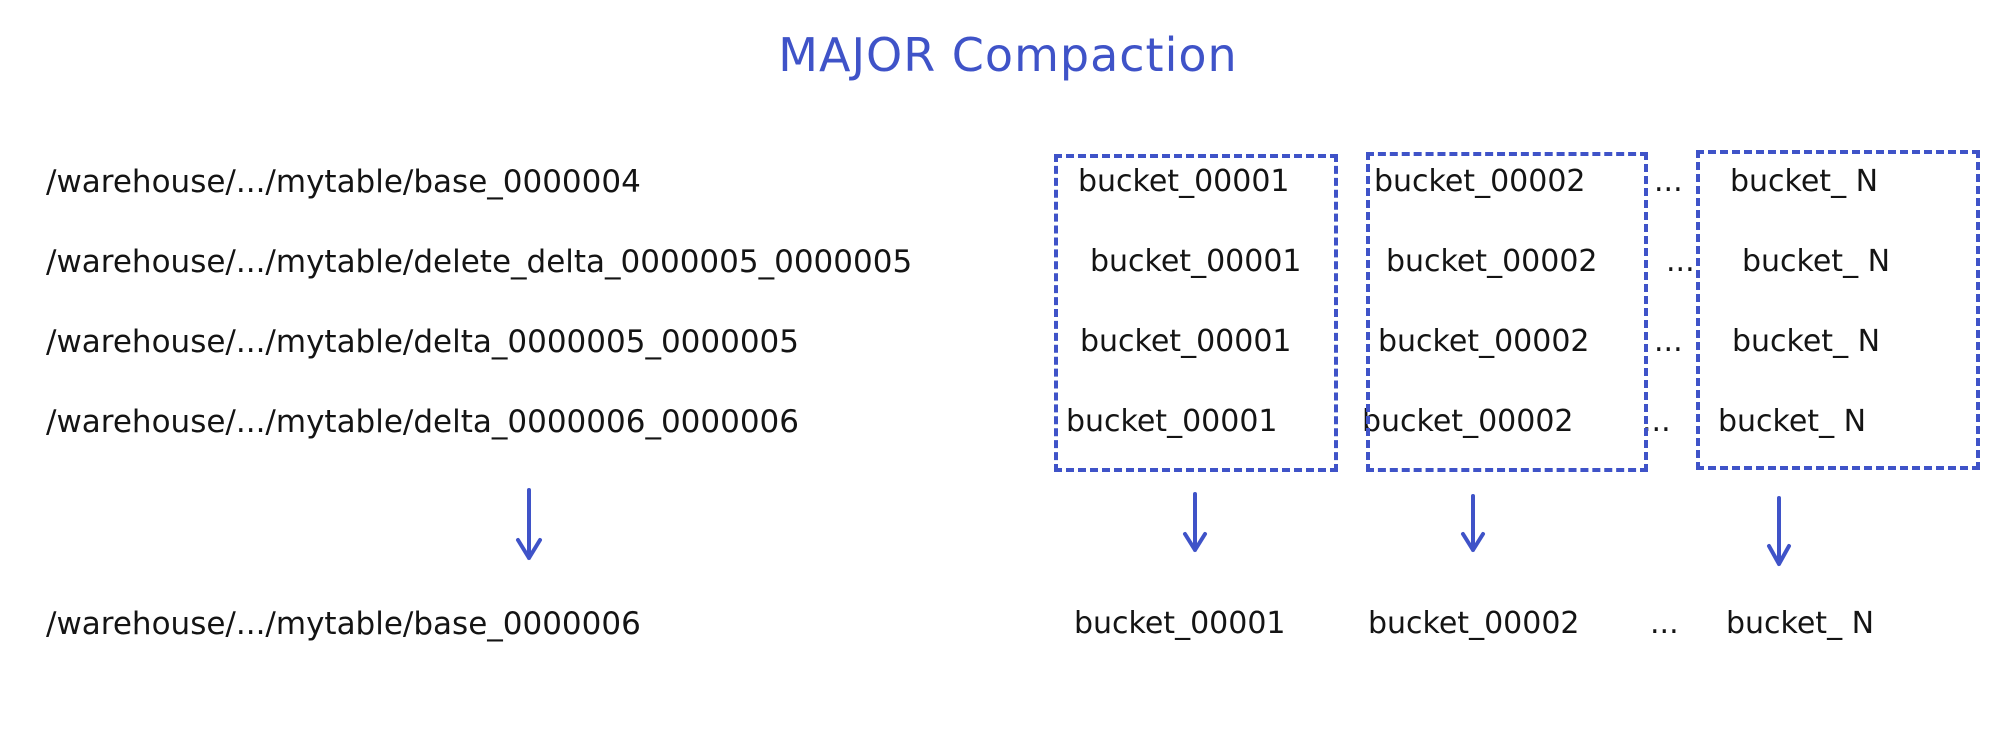 The width and height of the screenshot is (2016, 732). What do you see at coordinates (343, 182) in the screenshot?
I see `path-base-0000004: /warehouse/.../mytable/base_0000004` at bounding box center [343, 182].